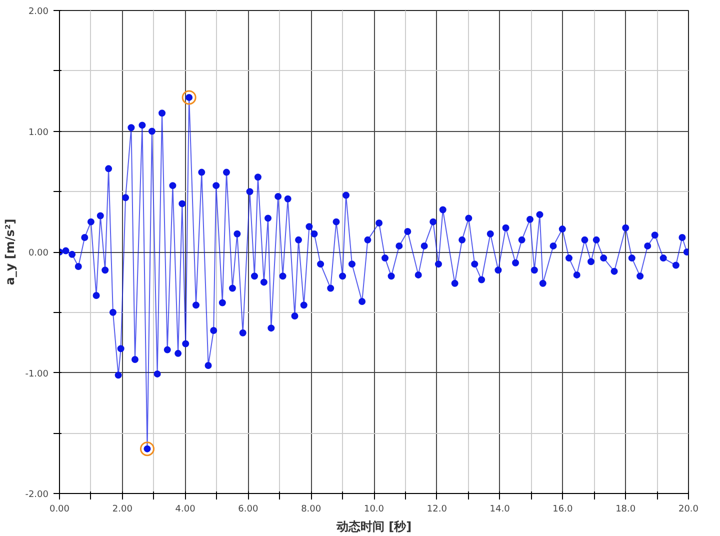 The height and width of the screenshot is (536, 720). What do you see at coordinates (374, 509) in the screenshot?
I see `x-tick-label: 10.0` at bounding box center [374, 509].